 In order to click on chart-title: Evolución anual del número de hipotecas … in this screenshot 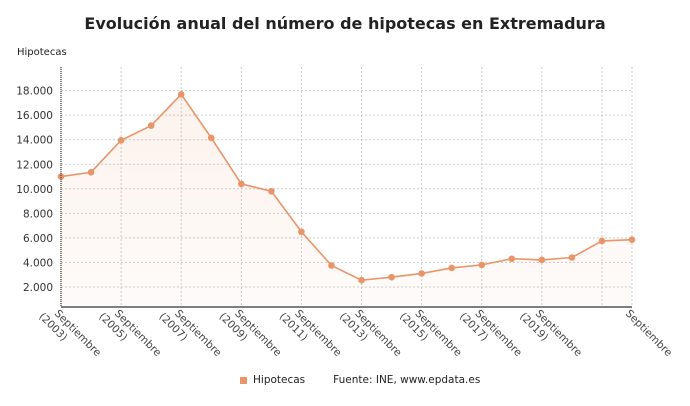, I will do `click(345, 23)`.